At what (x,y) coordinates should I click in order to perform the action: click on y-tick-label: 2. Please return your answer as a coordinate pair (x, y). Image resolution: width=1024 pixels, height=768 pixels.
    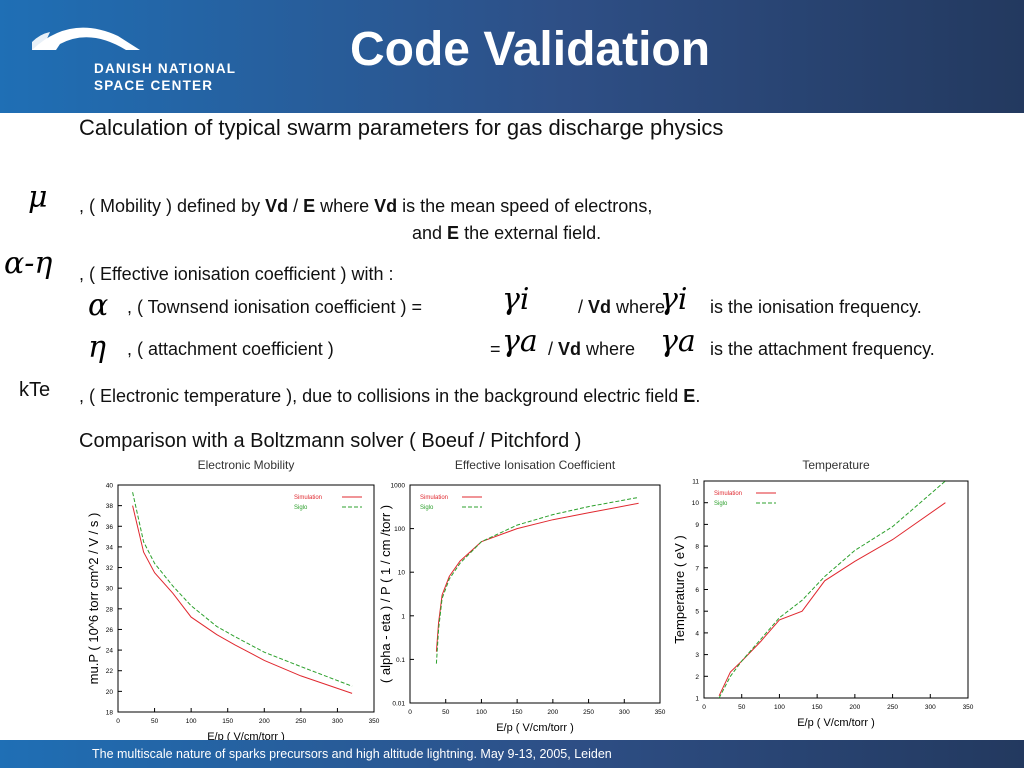
    Looking at the image, I should click on (697, 677).